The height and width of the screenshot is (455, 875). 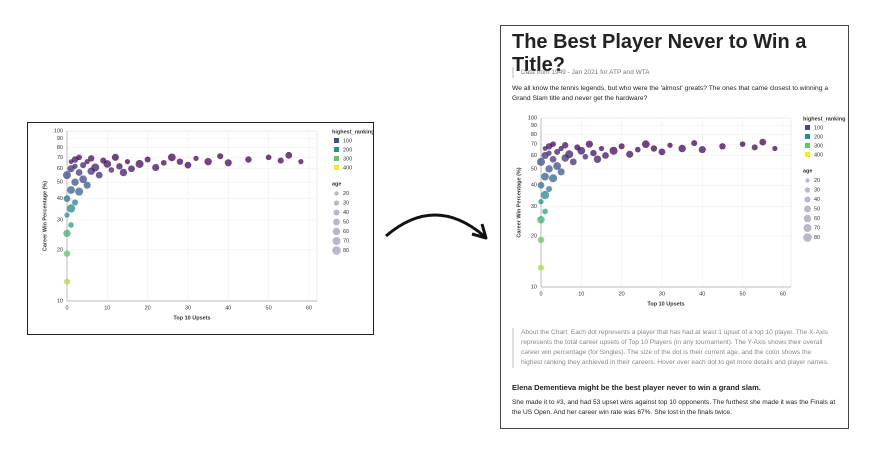 What do you see at coordinates (818, 155) in the screenshot?
I see `legend-label: 400` at bounding box center [818, 155].